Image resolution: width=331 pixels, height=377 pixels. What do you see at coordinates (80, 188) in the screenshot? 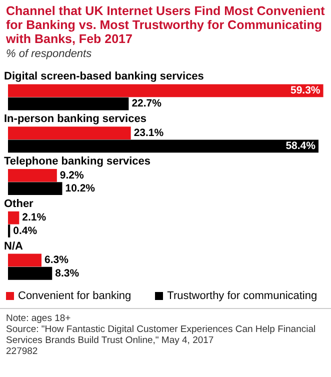
I see `data-label: 10.2%` at bounding box center [80, 188].